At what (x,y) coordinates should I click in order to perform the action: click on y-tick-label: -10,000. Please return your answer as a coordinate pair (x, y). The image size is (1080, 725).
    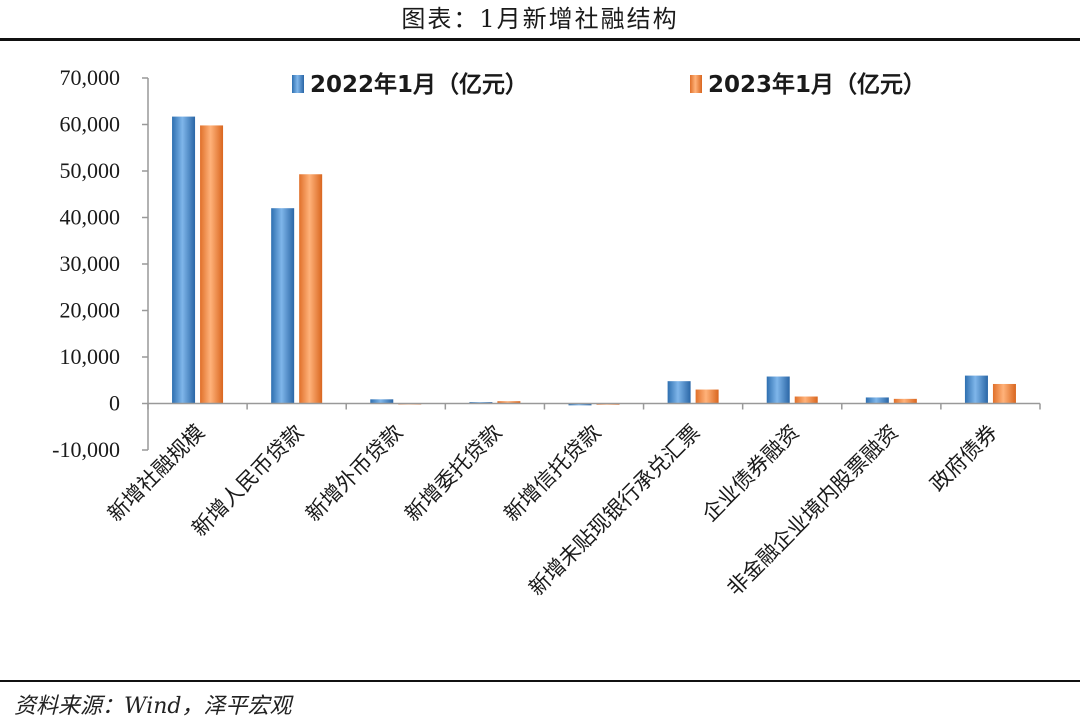
    Looking at the image, I should click on (86, 449).